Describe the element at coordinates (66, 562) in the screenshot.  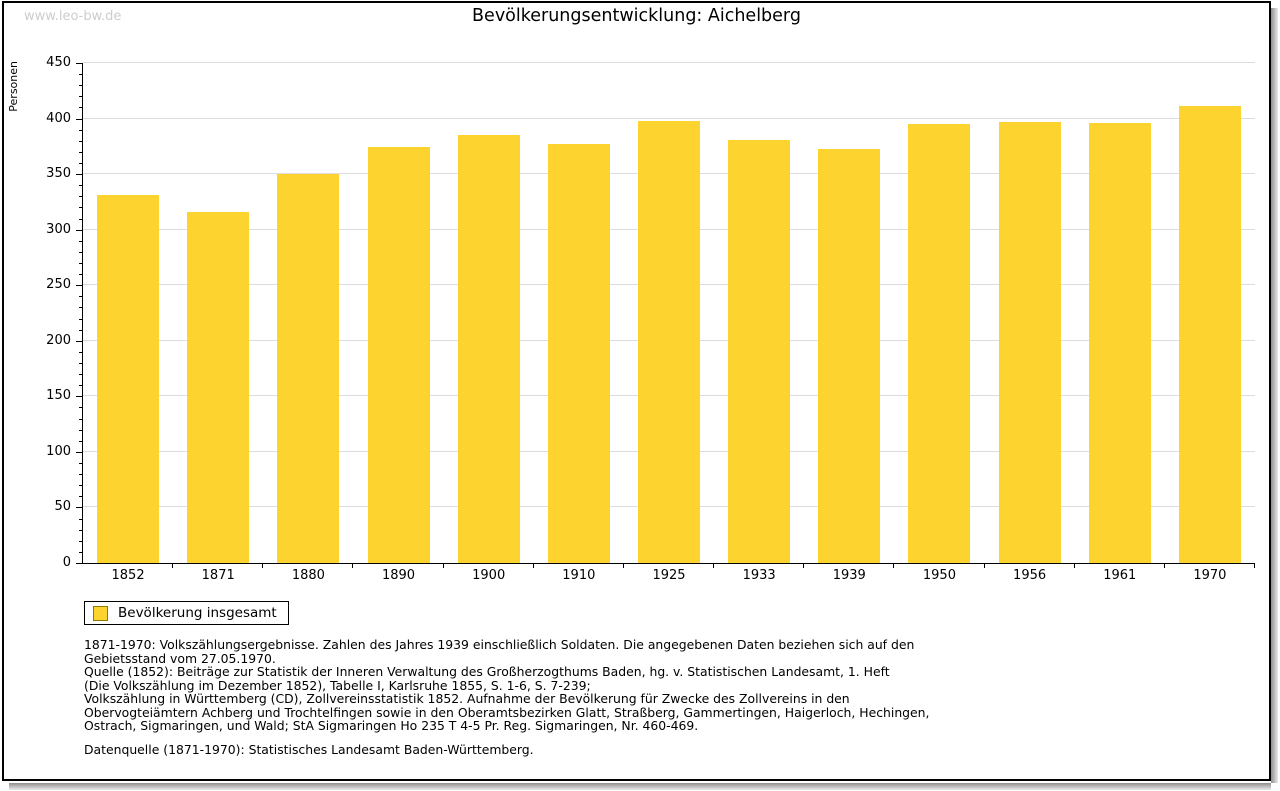
I see `y-tick-label: 0` at that location.